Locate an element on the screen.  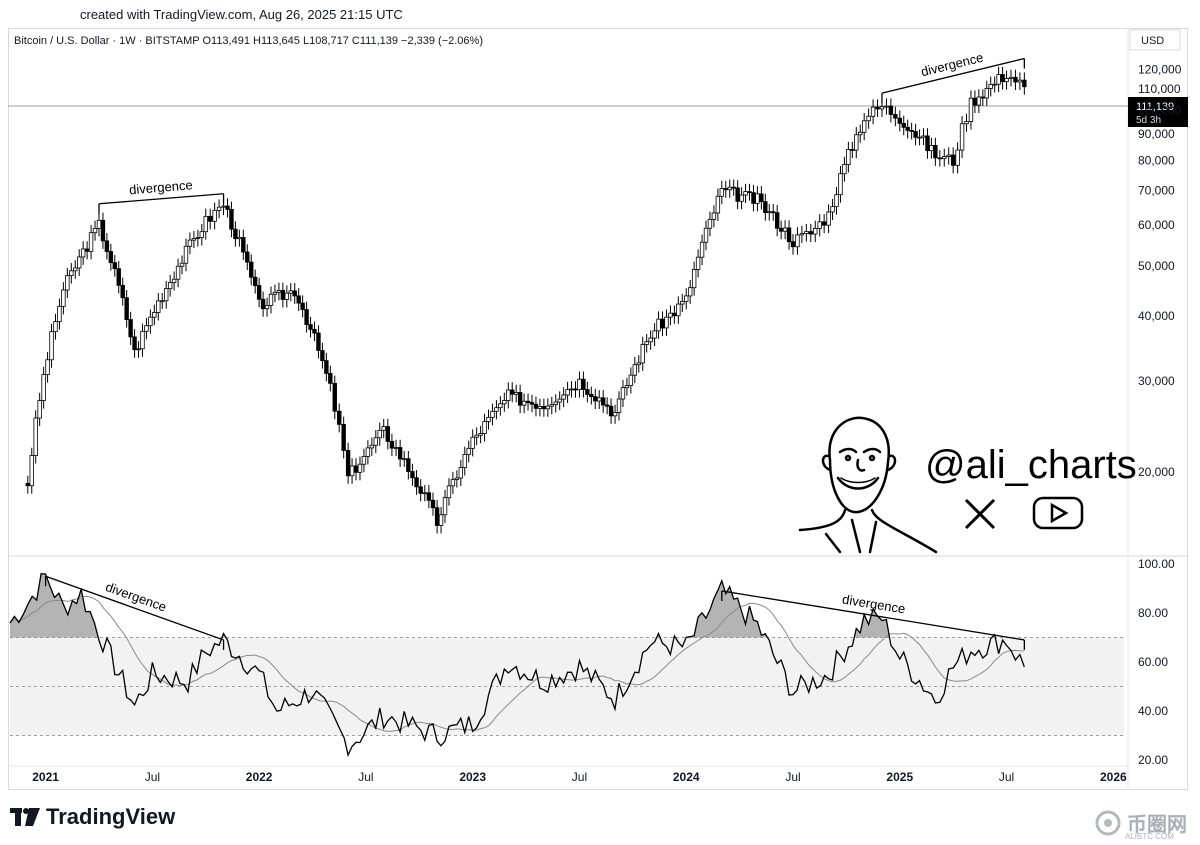
rsi-tick-label: 40.00 is located at coordinates (1153, 711).